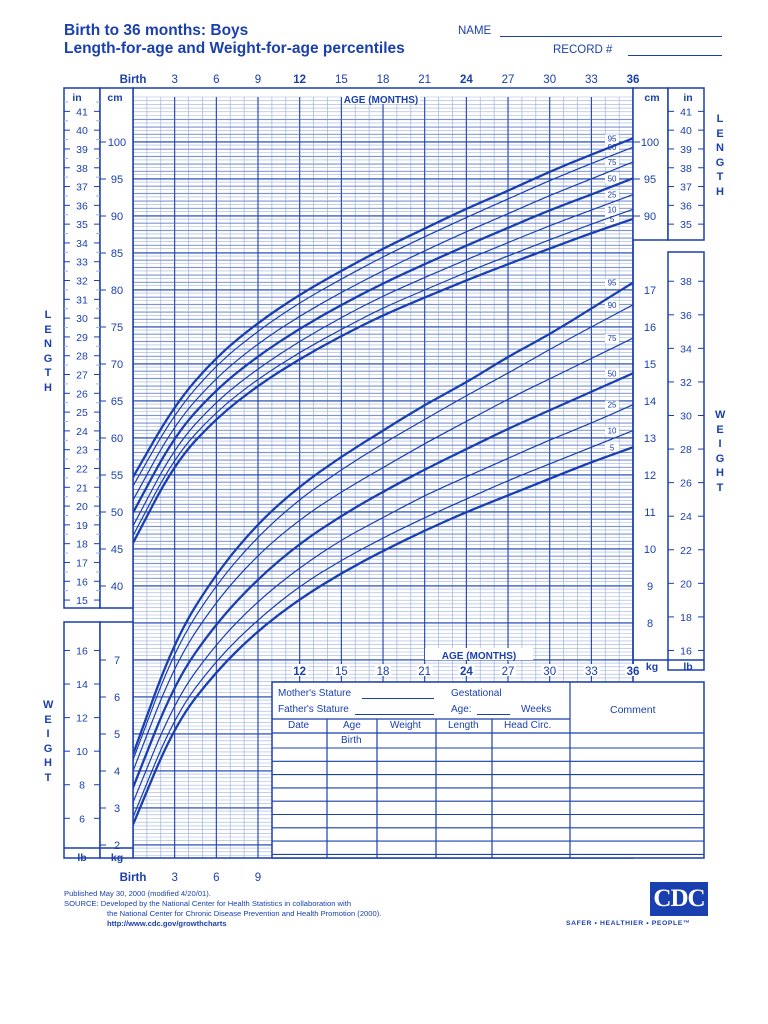 The width and height of the screenshot is (768, 1024). I want to click on col-weight: Weight, so click(405, 725).